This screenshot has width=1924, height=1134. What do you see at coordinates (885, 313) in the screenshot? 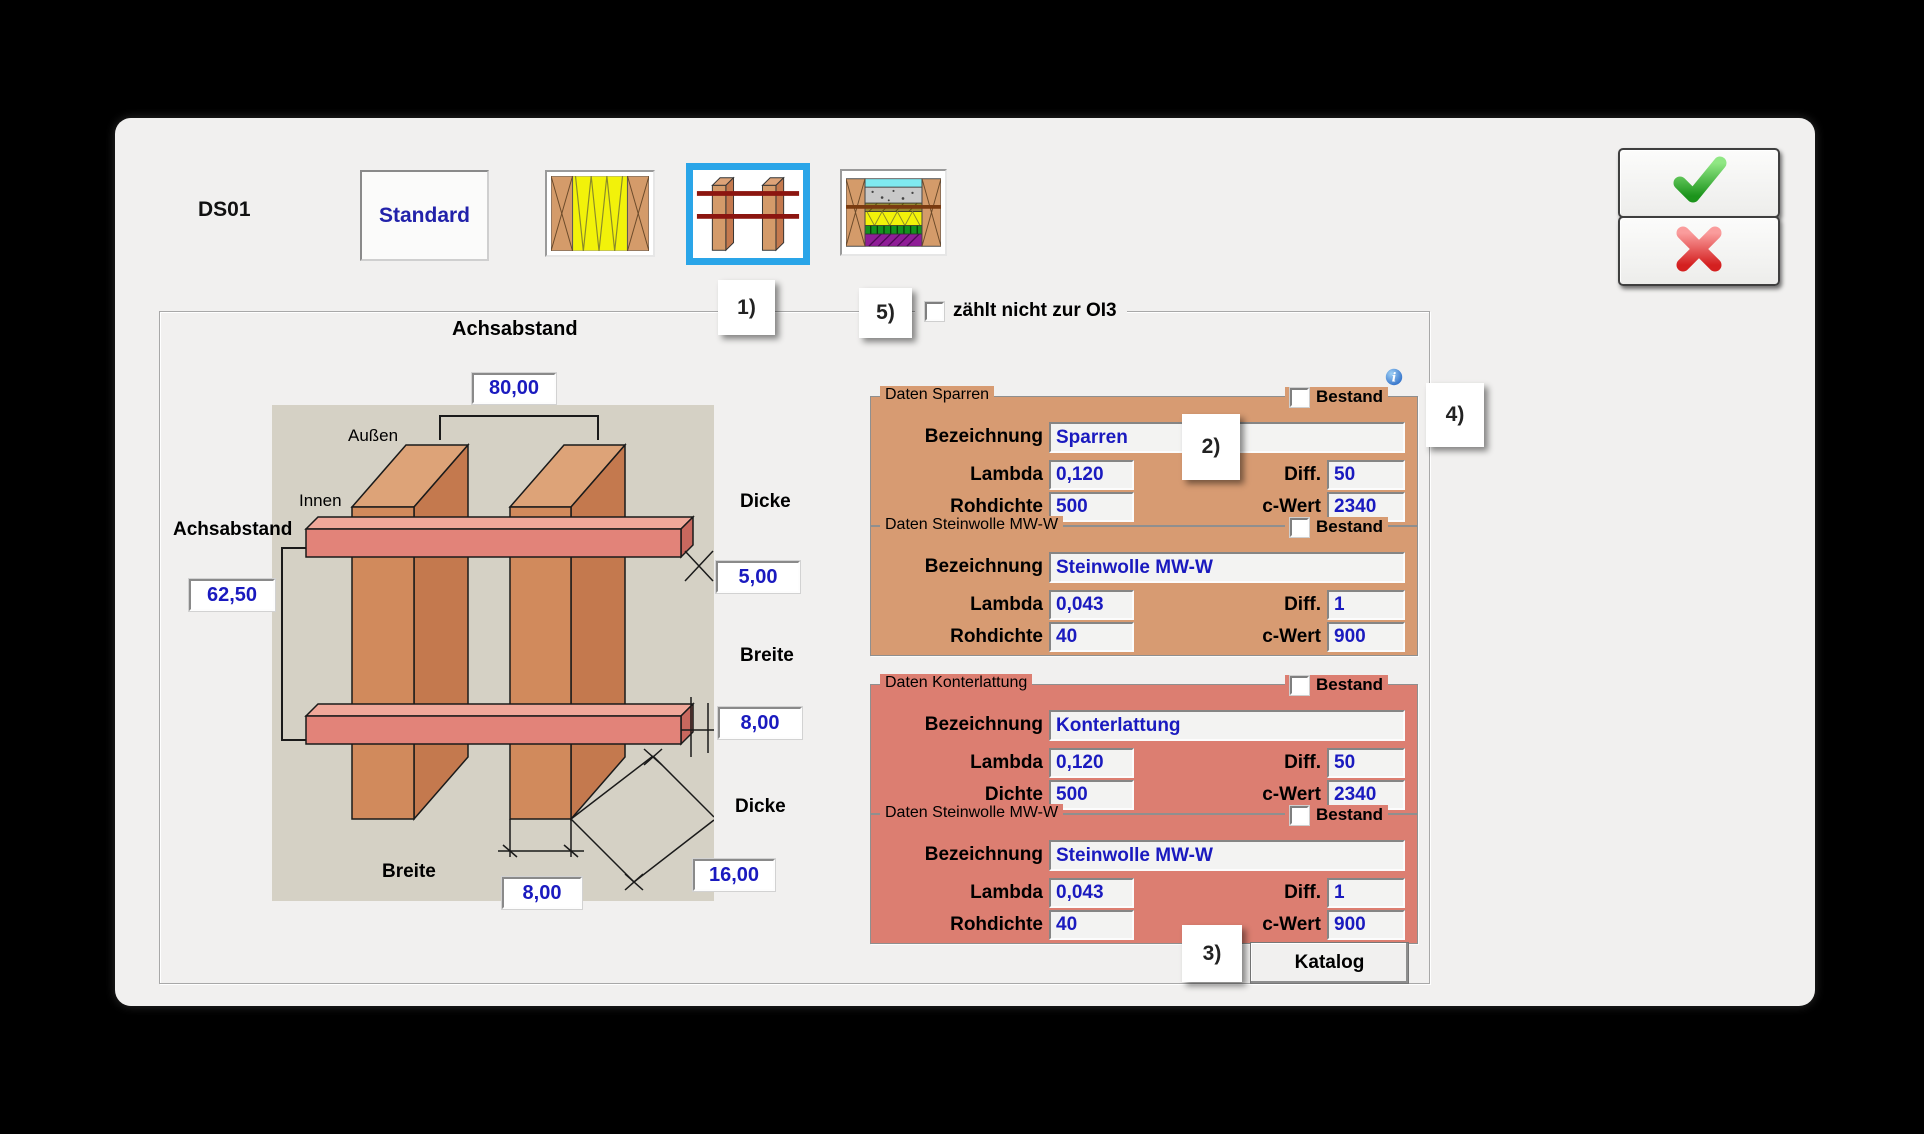
I see `annotation-5: 5)` at bounding box center [885, 313].